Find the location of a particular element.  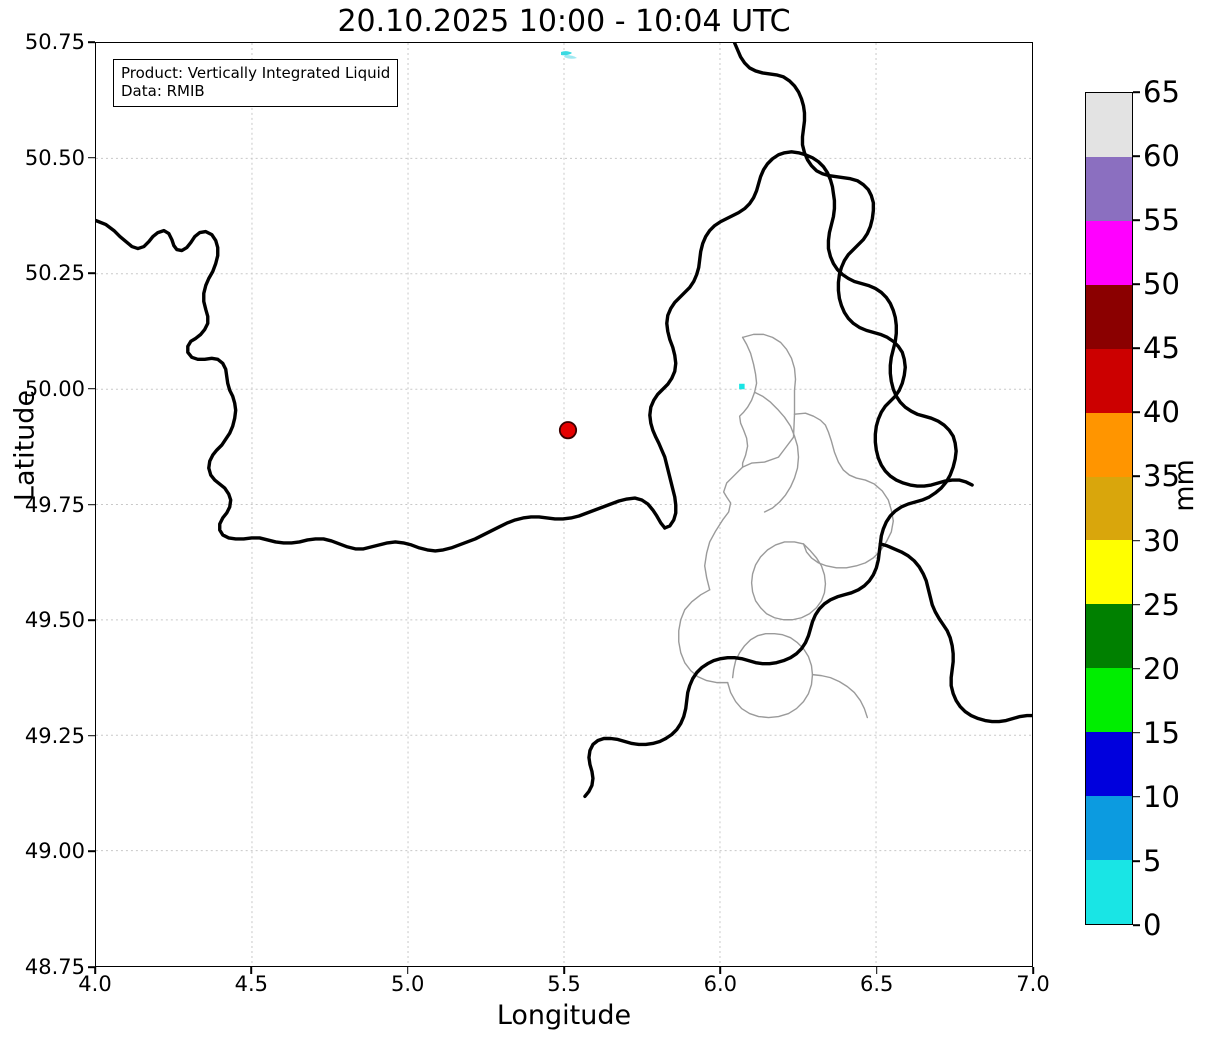

x-tick-label: 5.5 is located at coordinates (564, 984).